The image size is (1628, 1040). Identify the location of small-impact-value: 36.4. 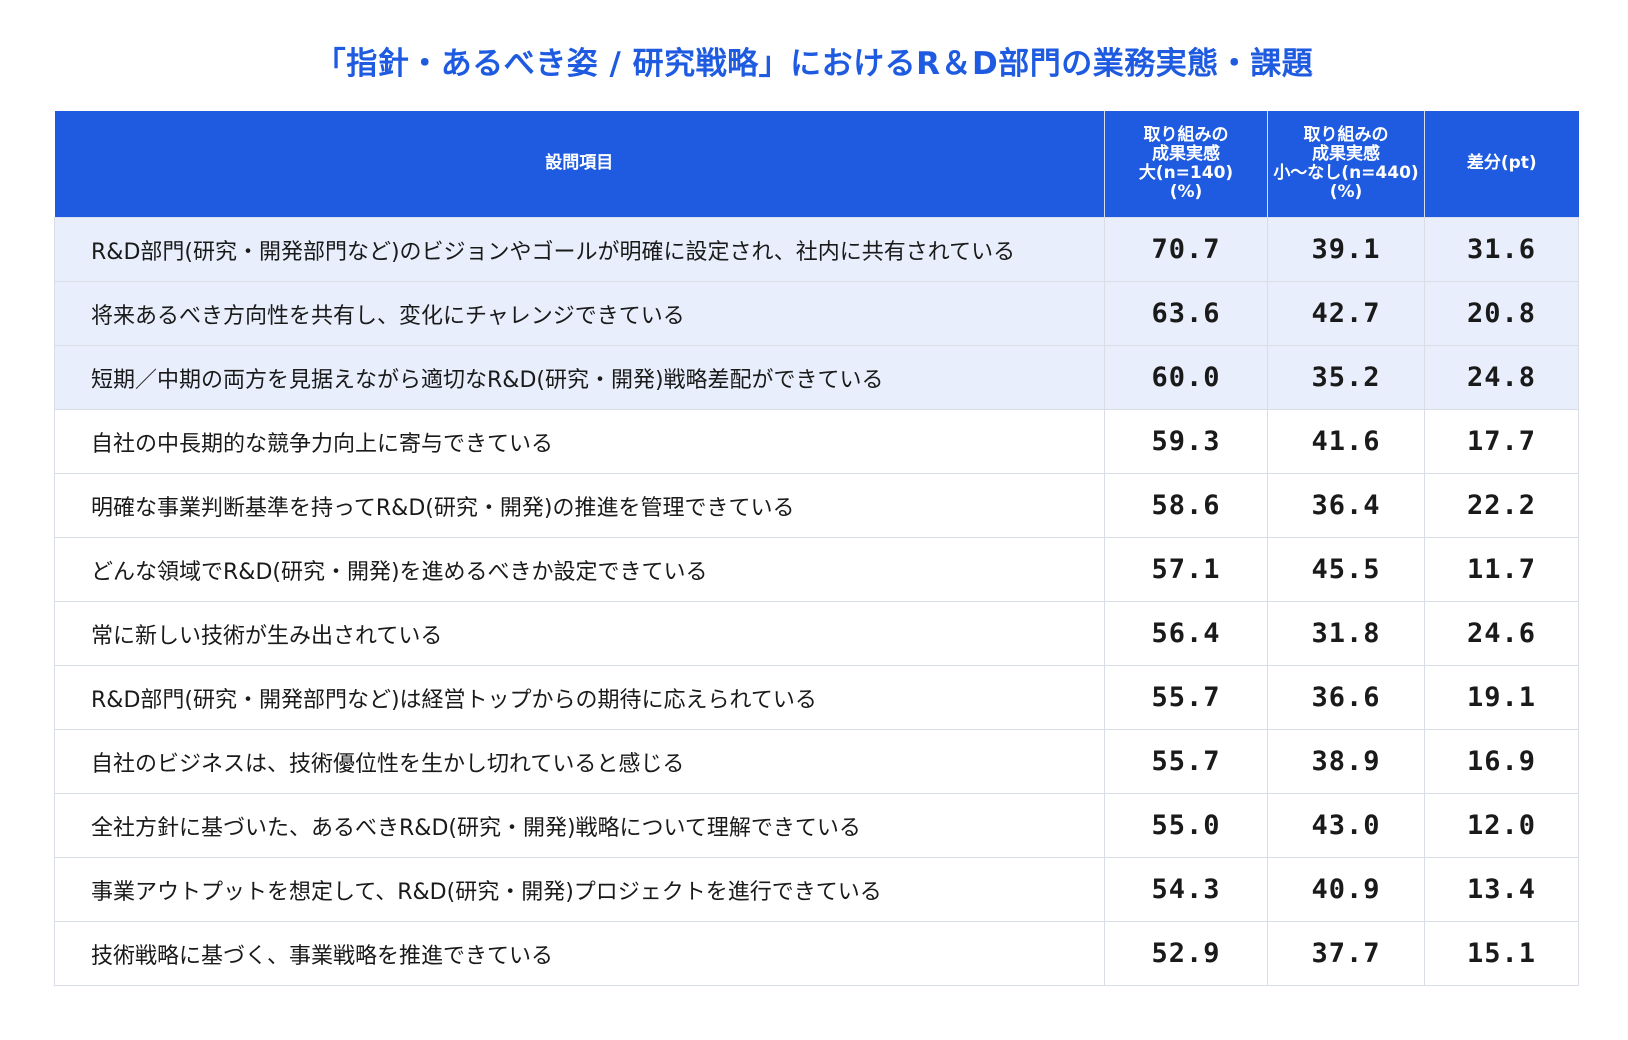
(1346, 505).